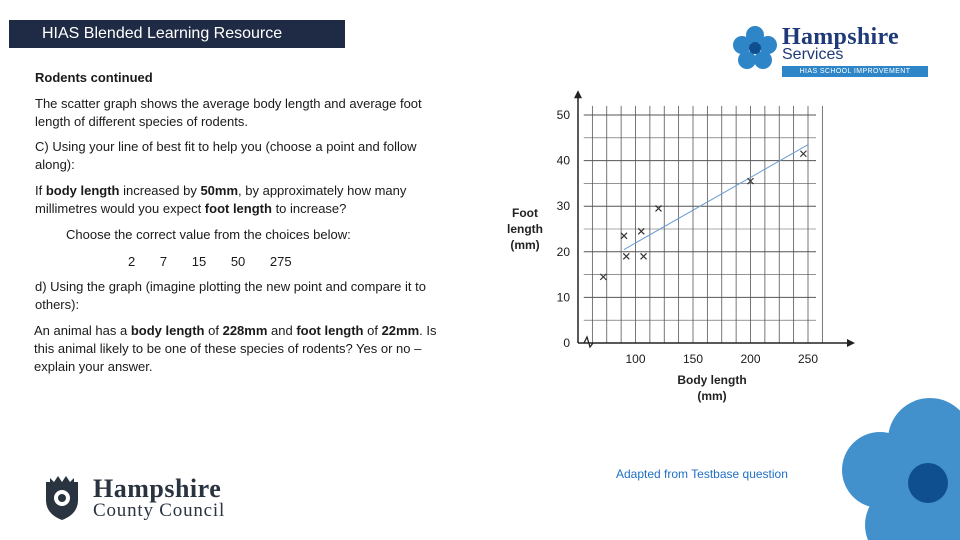 This screenshot has height=540, width=960. Describe the element at coordinates (755, 47) in the screenshot. I see `flower-icon` at that location.